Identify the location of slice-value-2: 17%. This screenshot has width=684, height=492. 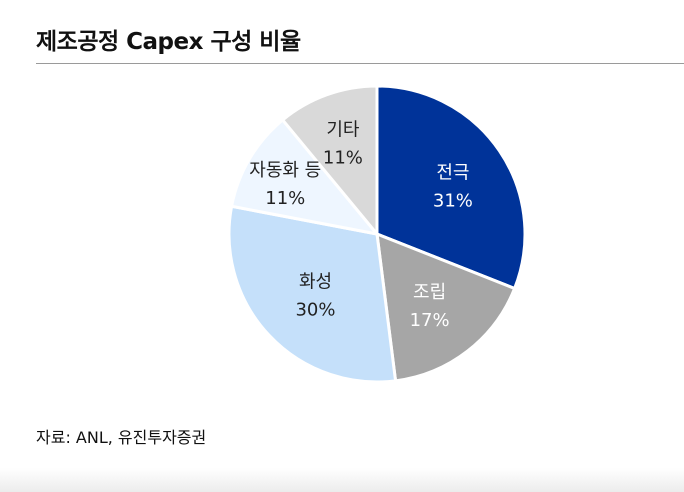
(430, 320).